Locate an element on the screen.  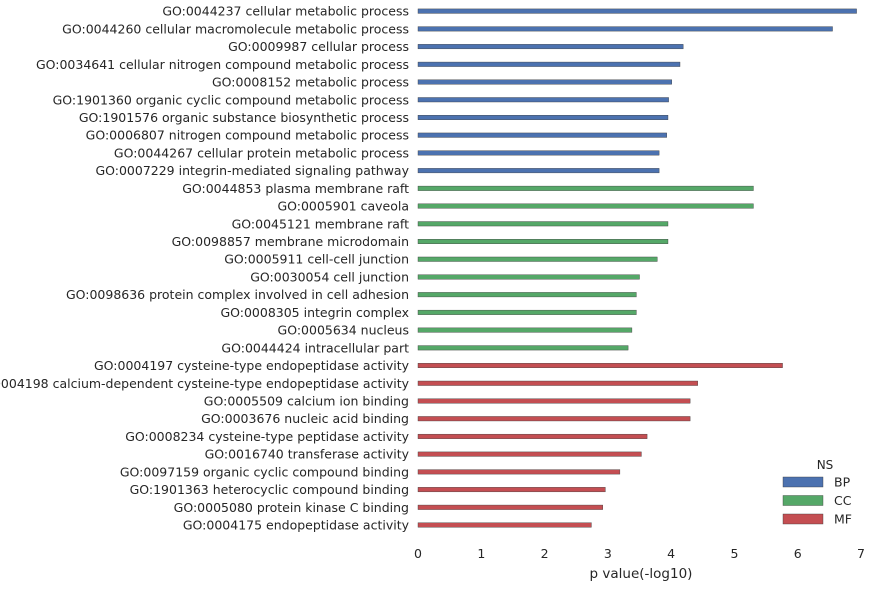
category-label: GO:0044853 plasma membrane raft is located at coordinates (295, 188).